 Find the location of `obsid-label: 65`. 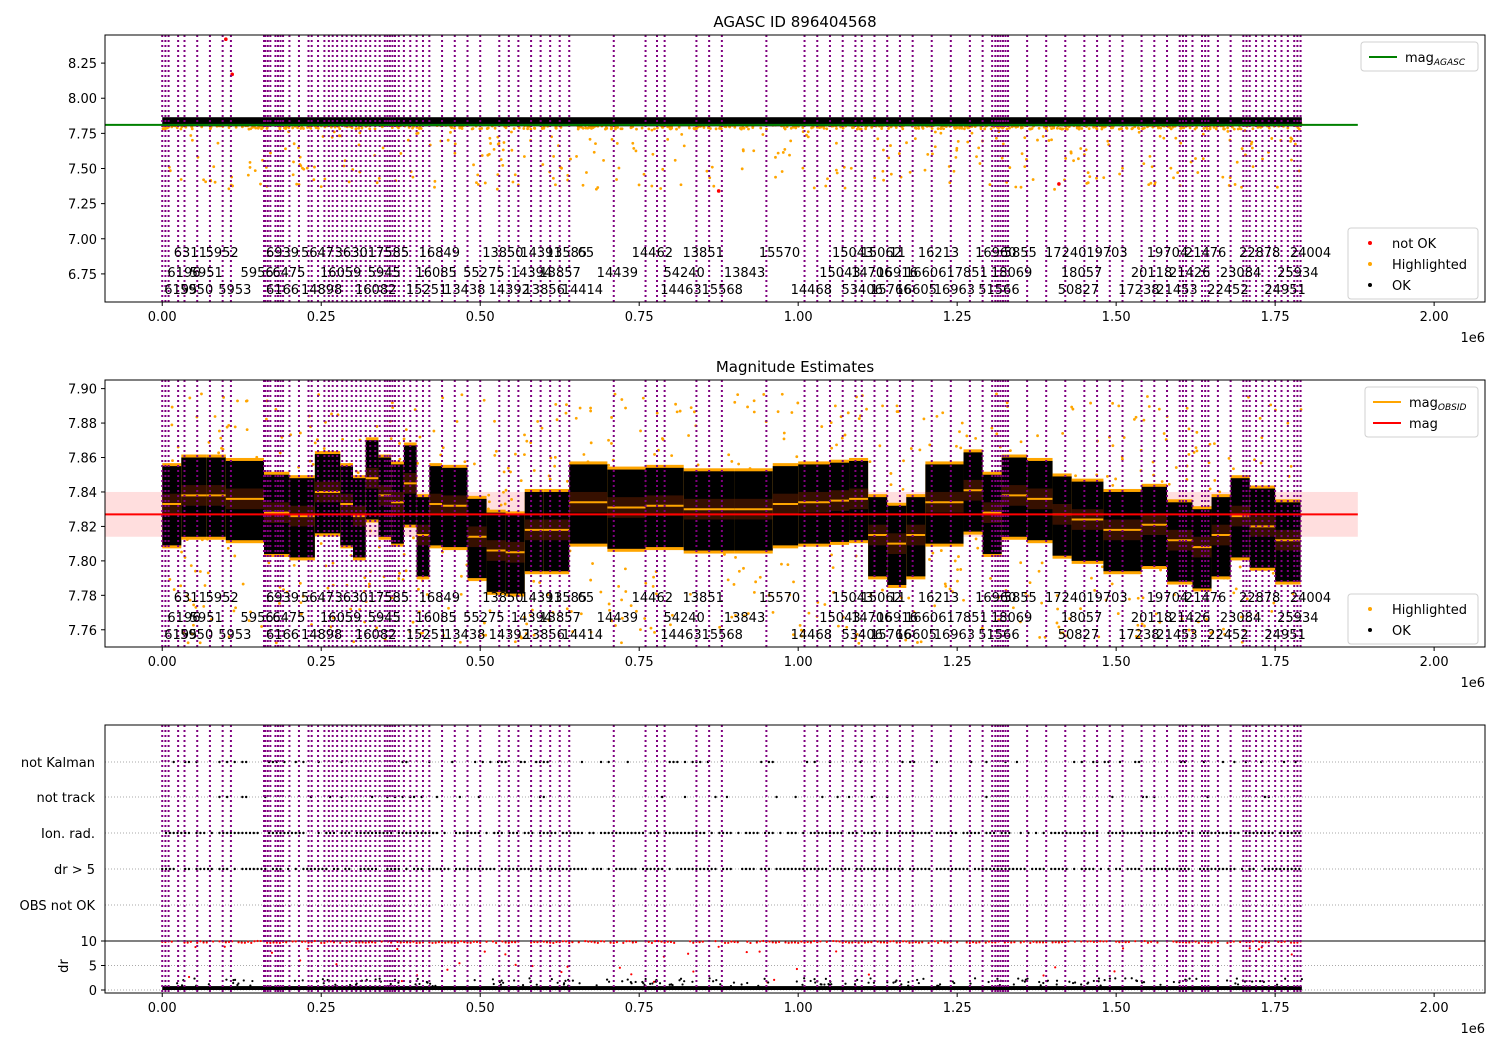

obsid-label: 65 is located at coordinates (586, 253).